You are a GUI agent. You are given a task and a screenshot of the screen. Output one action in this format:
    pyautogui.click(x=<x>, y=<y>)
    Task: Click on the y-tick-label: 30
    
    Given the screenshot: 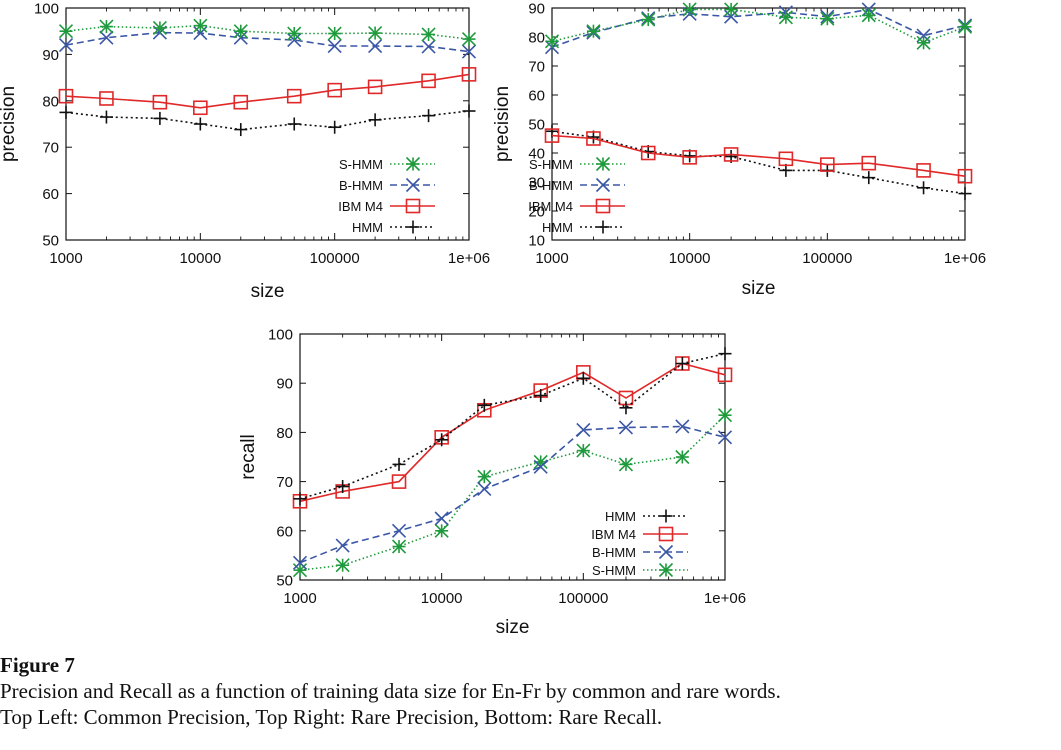 What is the action you would take?
    pyautogui.click(x=536, y=183)
    